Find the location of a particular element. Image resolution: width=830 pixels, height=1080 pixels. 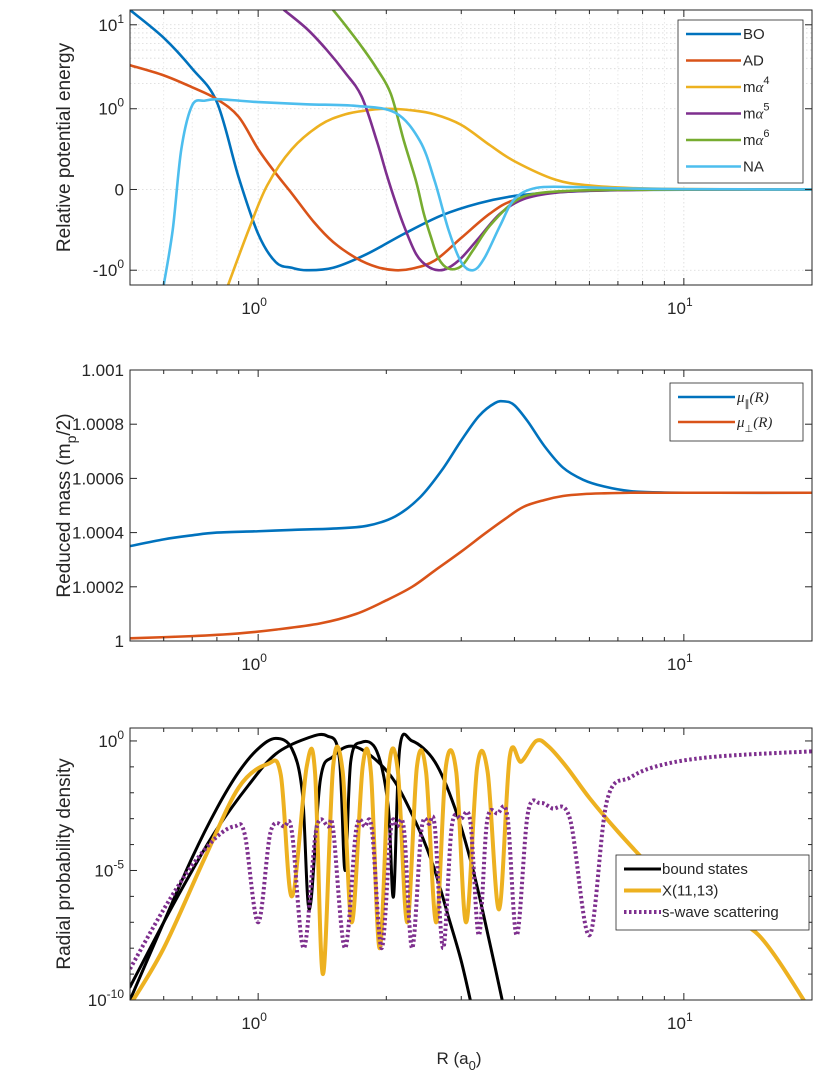

legend-entry-1-1: μ⊥(R) is located at coordinates (754, 425).